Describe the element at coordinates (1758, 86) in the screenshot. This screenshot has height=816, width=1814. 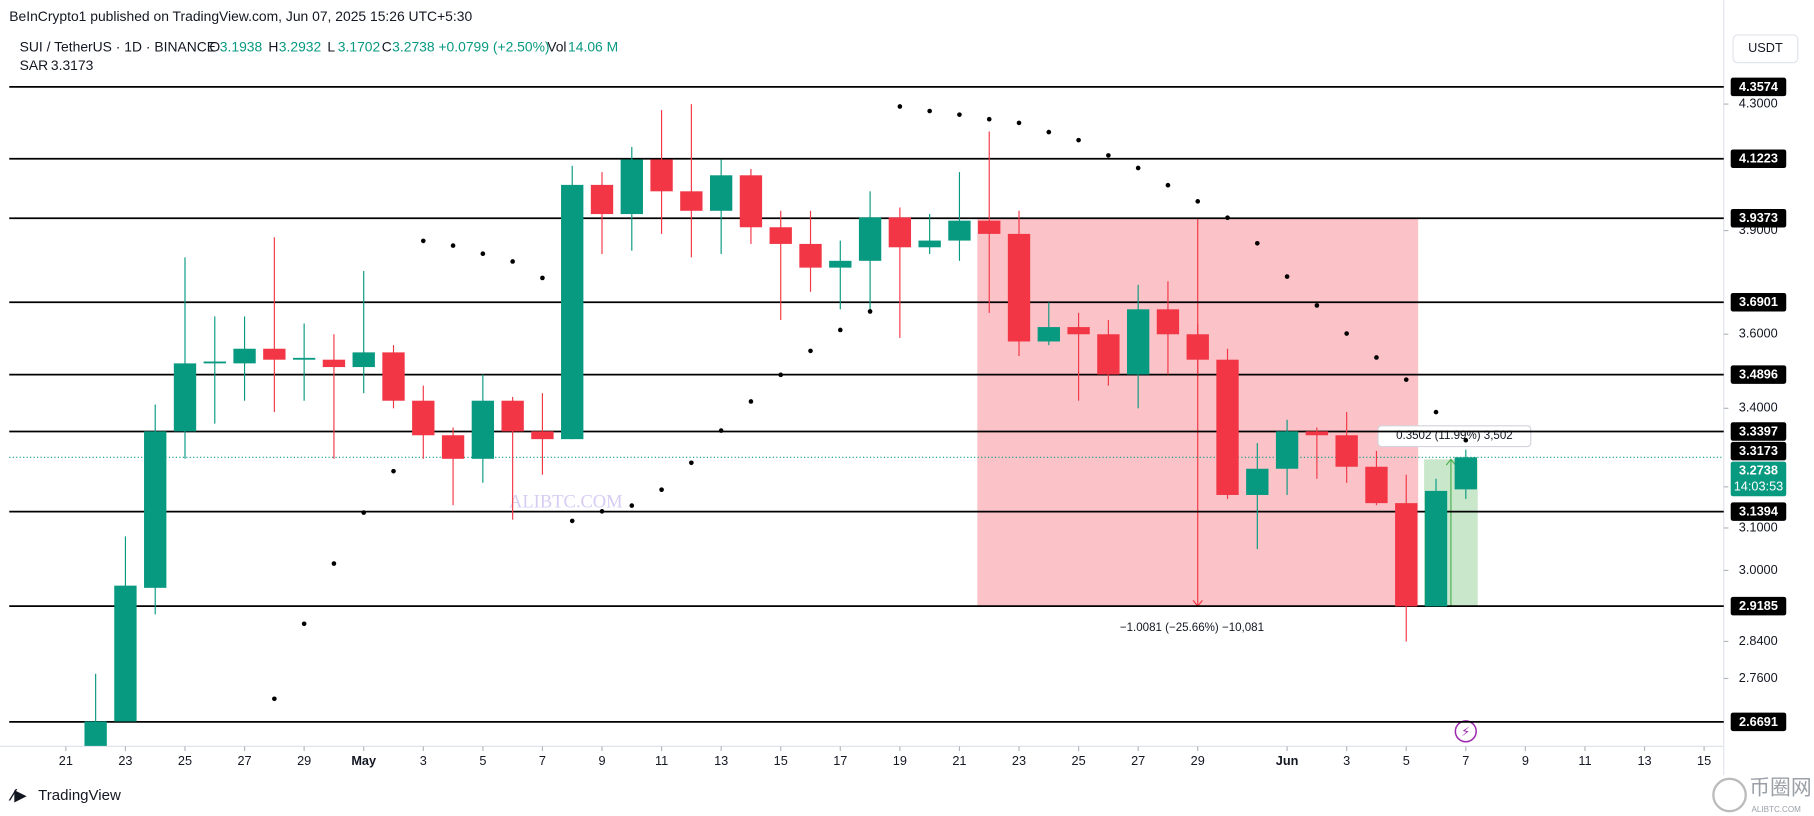
I see `price-label: 4.3574` at that location.